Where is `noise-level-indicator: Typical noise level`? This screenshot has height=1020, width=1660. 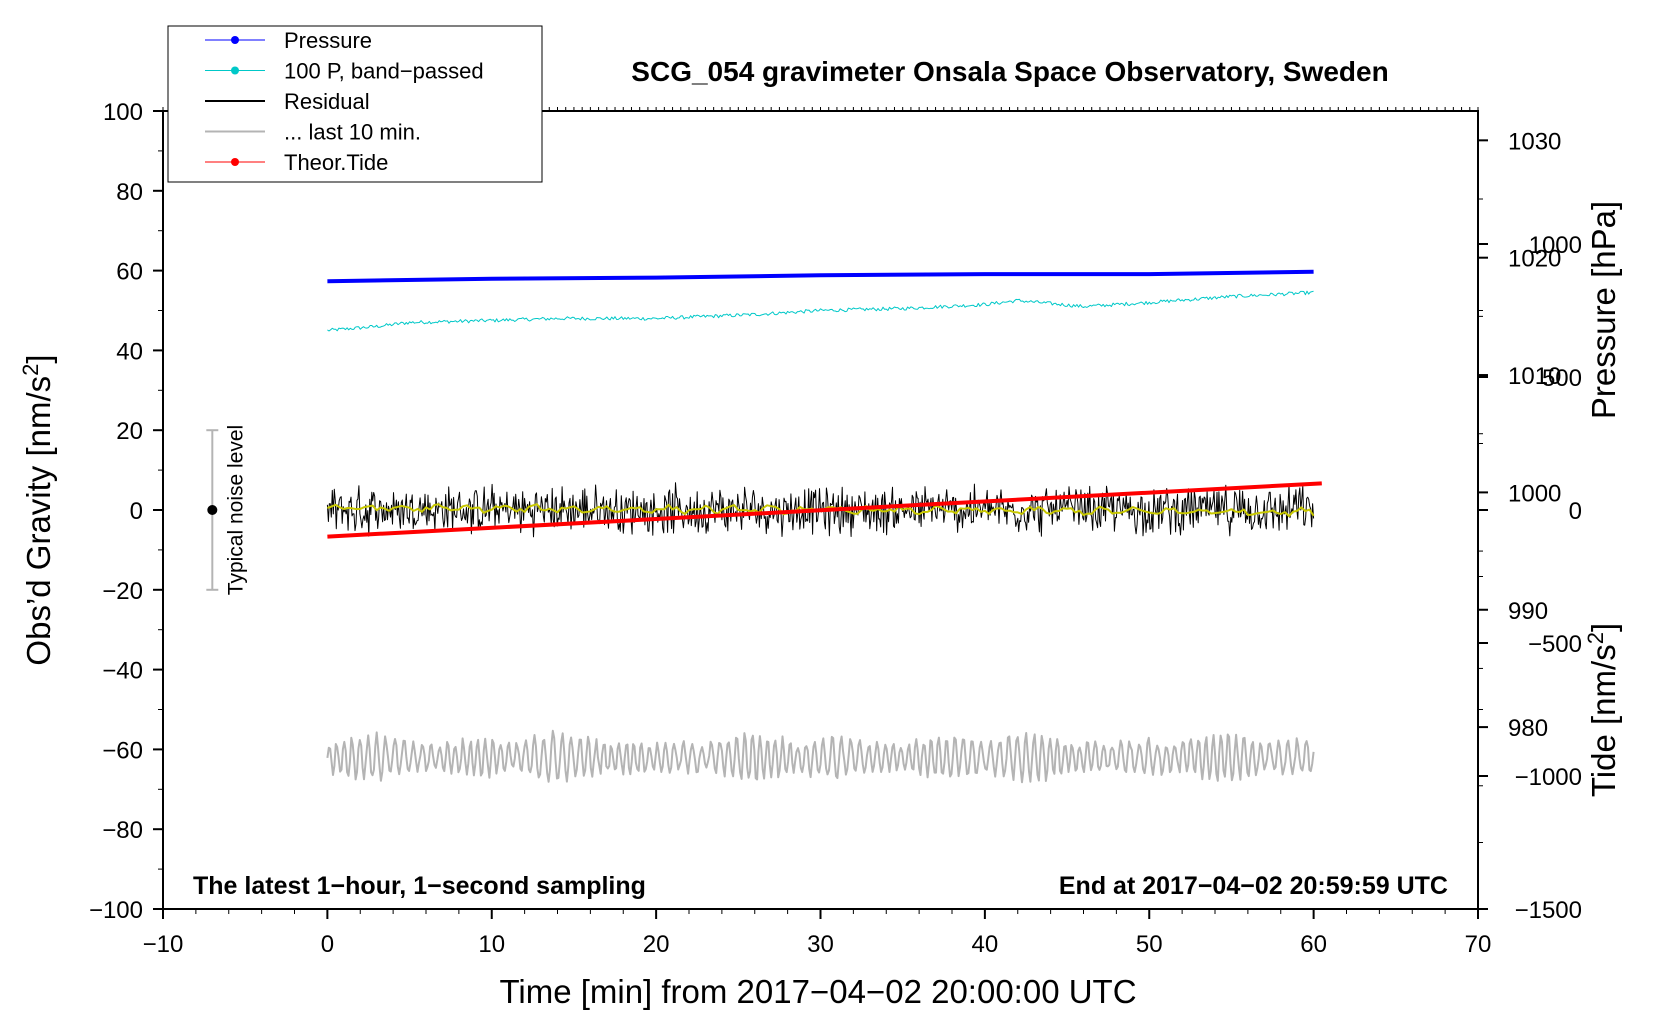
noise-level-indicator: Typical noise level is located at coordinates (226, 510).